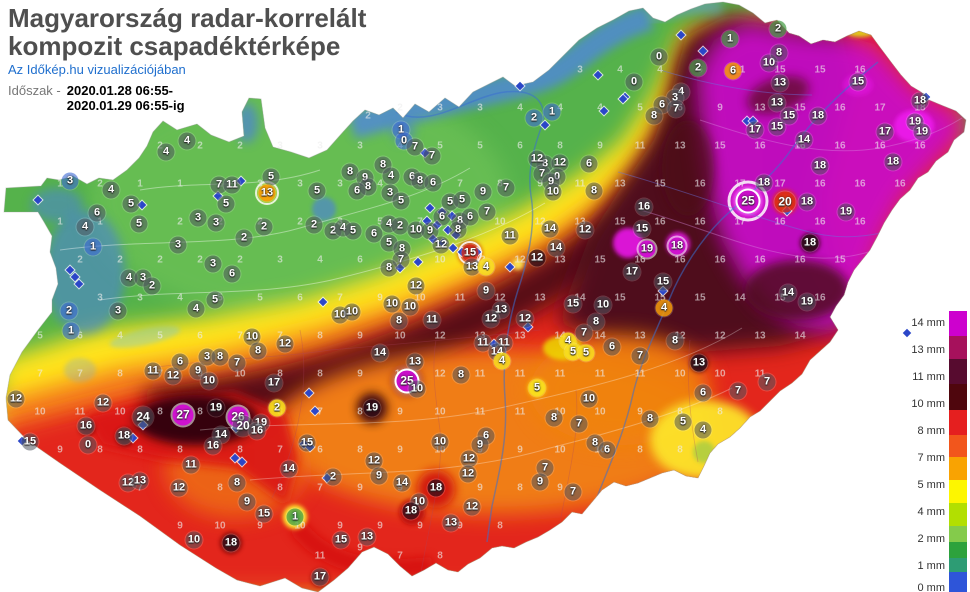 This screenshot has height=592, width=970. I want to click on legend-label: 4 mm, so click(931, 512).